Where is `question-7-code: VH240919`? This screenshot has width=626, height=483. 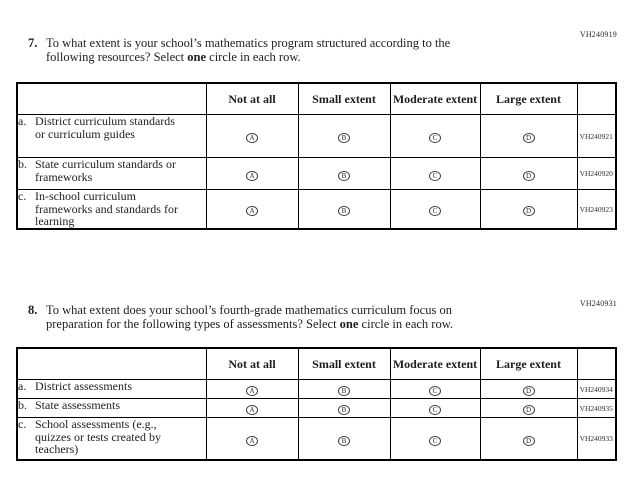 question-7-code: VH240919 is located at coordinates (598, 34).